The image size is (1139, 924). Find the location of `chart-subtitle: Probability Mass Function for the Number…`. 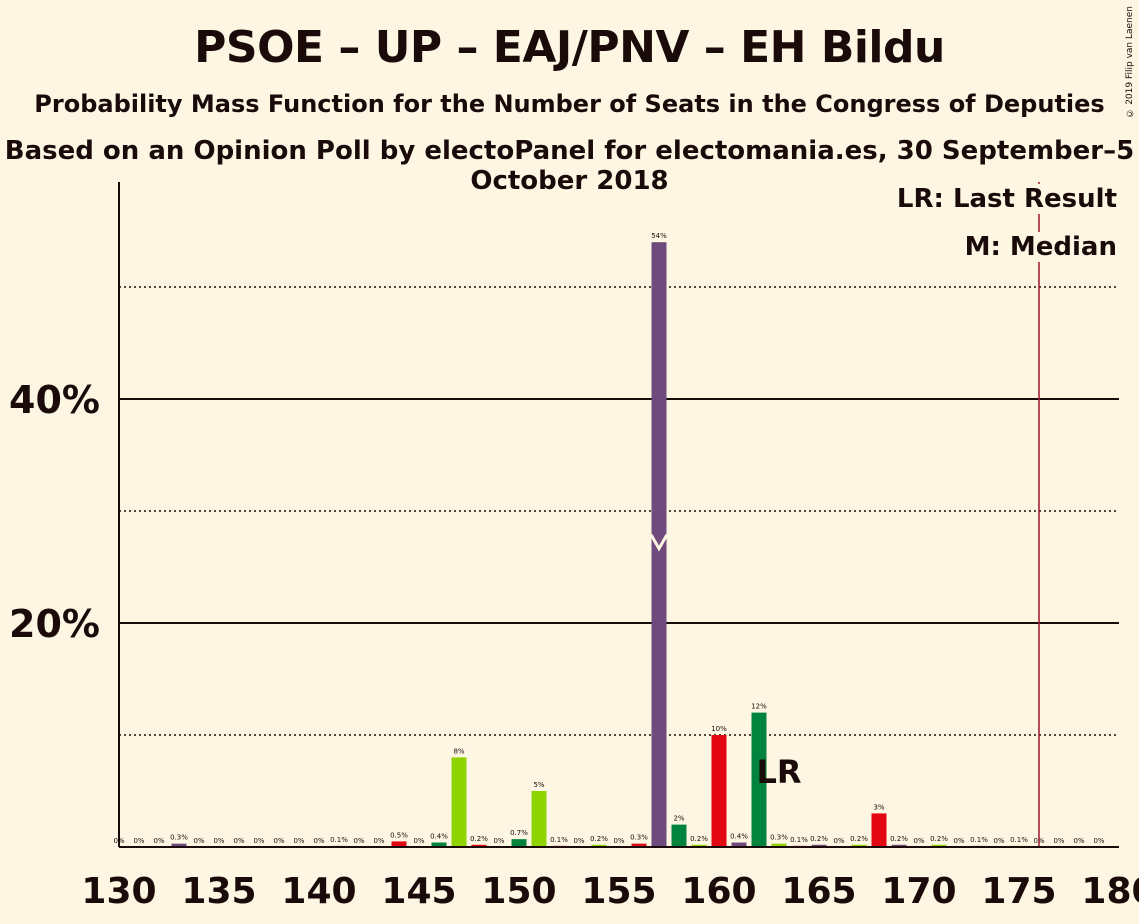

chart-subtitle: Probability Mass Function for the Number… is located at coordinates (569, 104).